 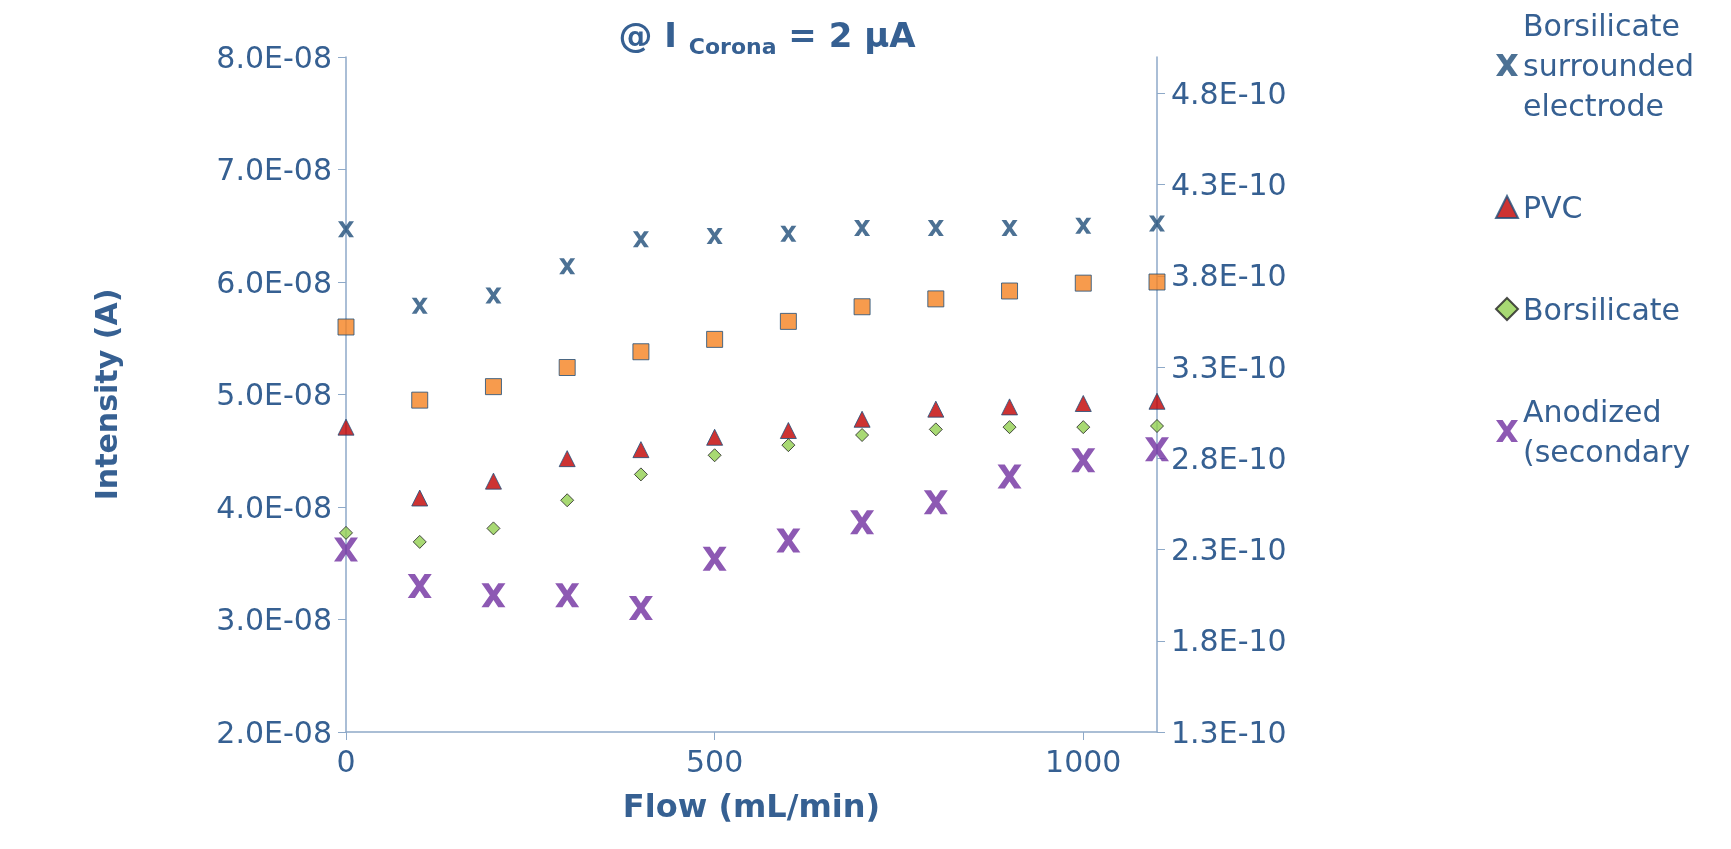 What do you see at coordinates (1229, 458) in the screenshot?
I see `y2-tick-label: 2.8E-10` at bounding box center [1229, 458].